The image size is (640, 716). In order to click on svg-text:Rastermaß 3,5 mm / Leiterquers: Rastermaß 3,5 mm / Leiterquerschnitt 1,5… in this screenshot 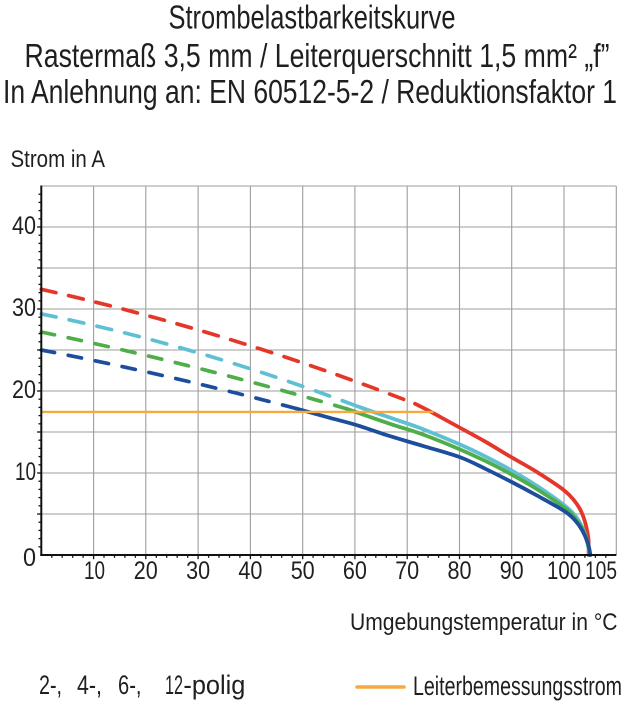, I will do `click(317, 55)`.